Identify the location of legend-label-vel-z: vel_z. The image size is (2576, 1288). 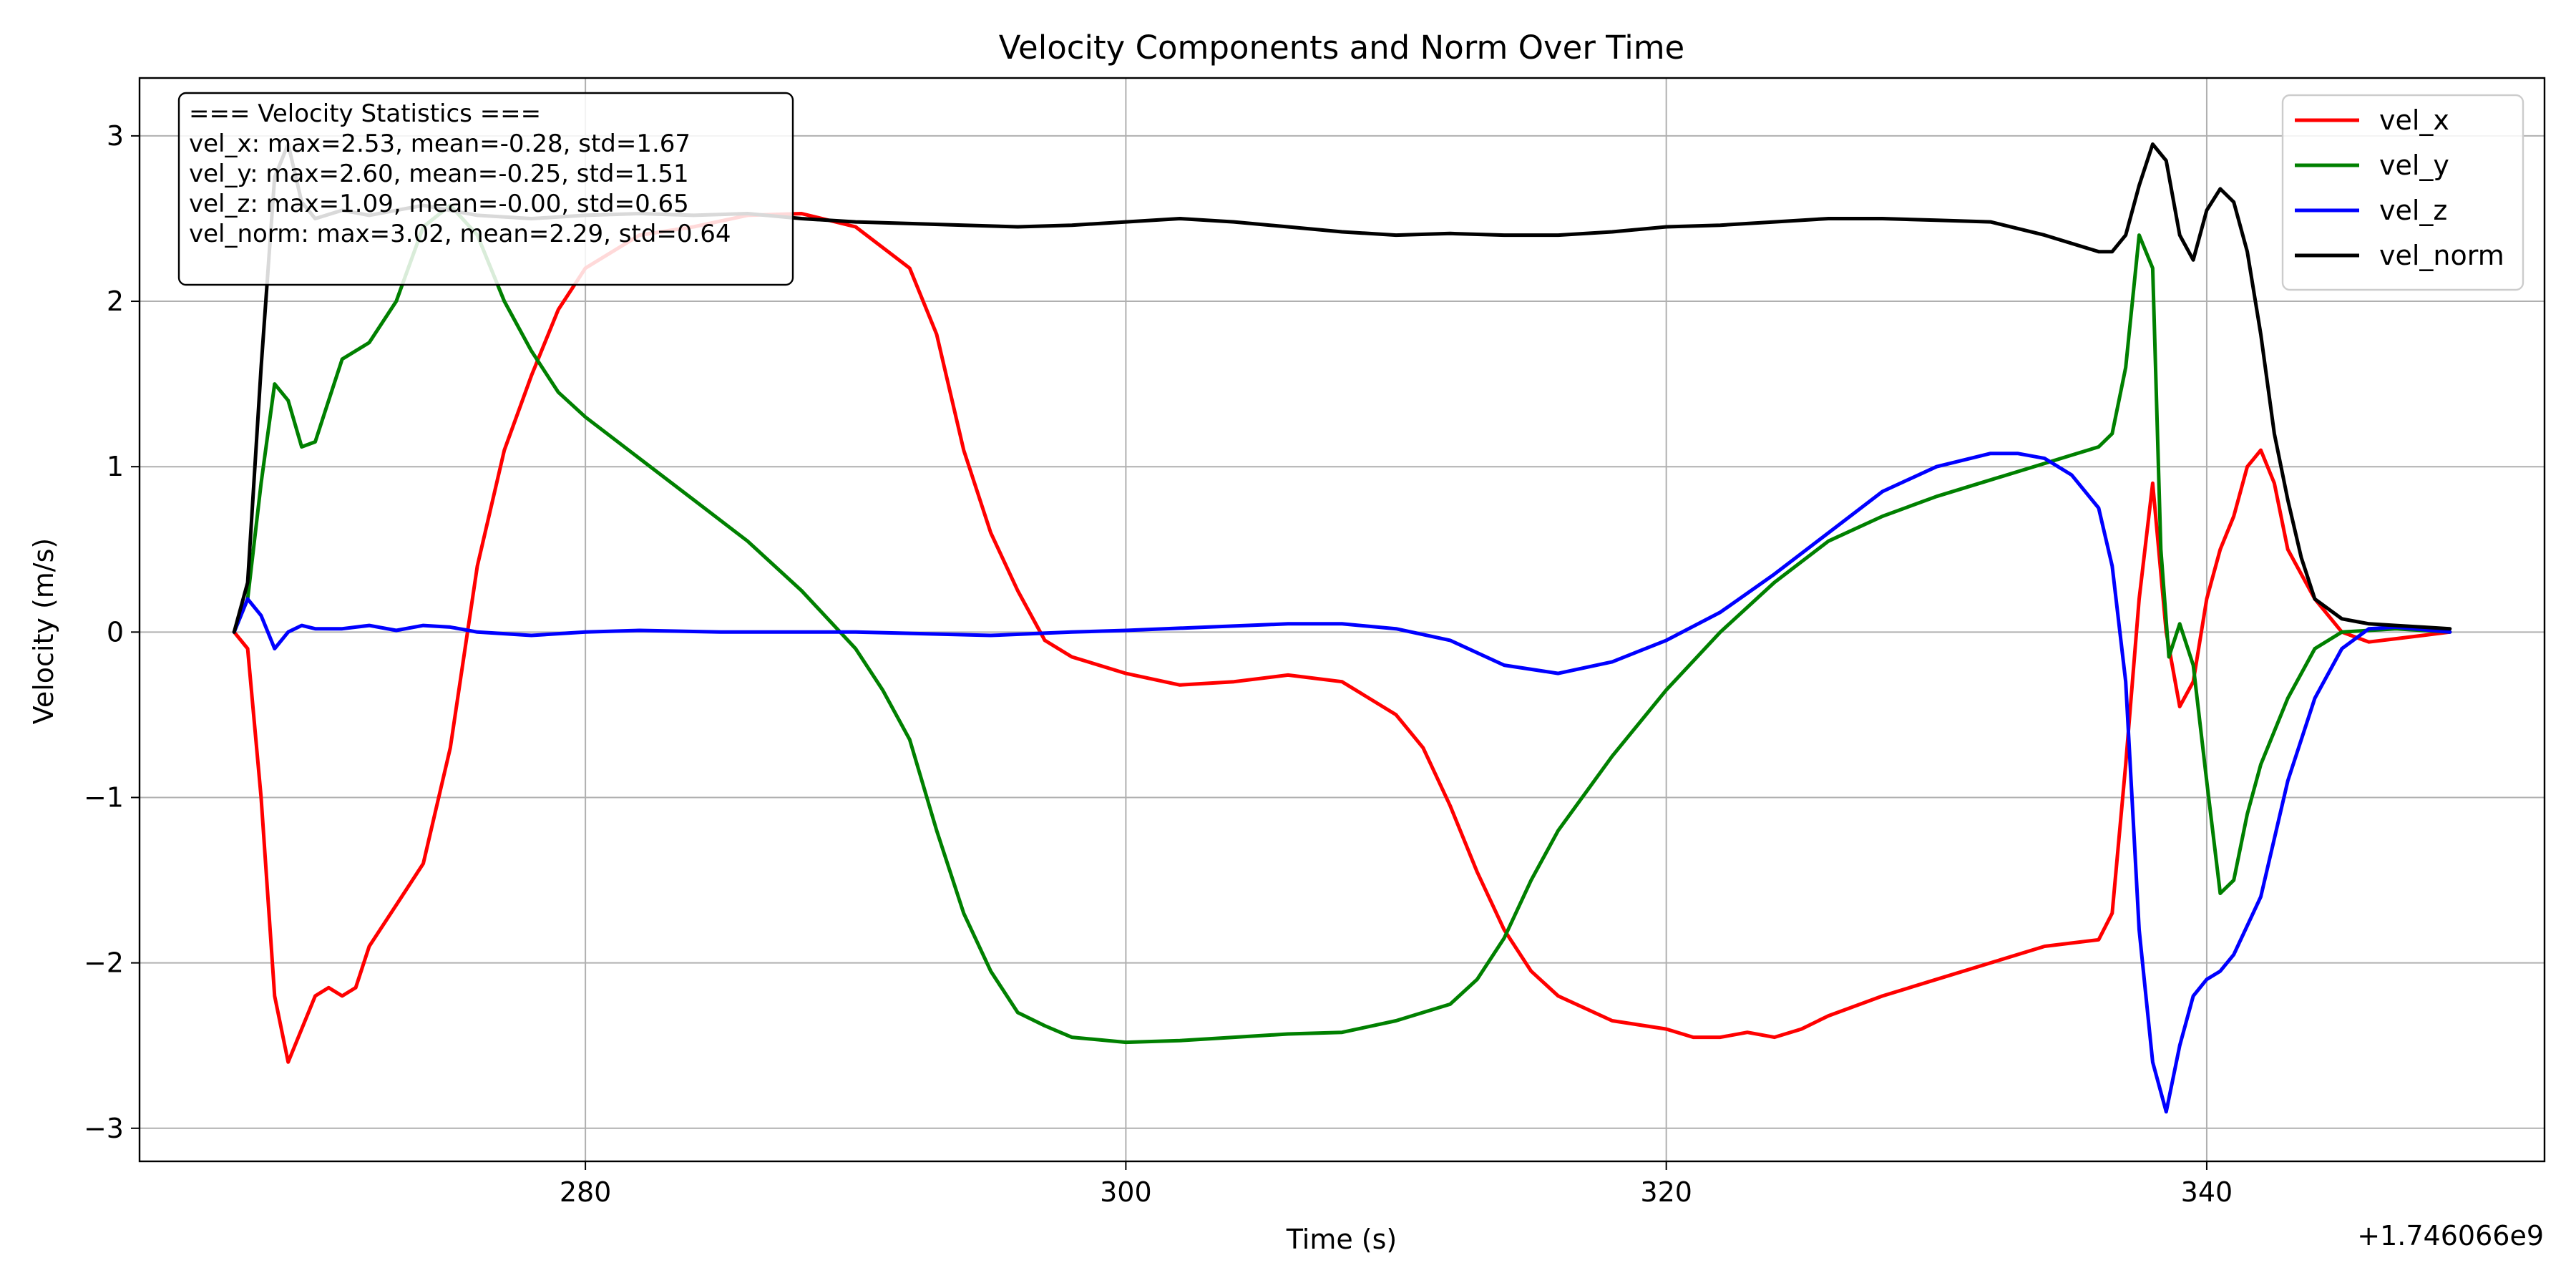
(2413, 210).